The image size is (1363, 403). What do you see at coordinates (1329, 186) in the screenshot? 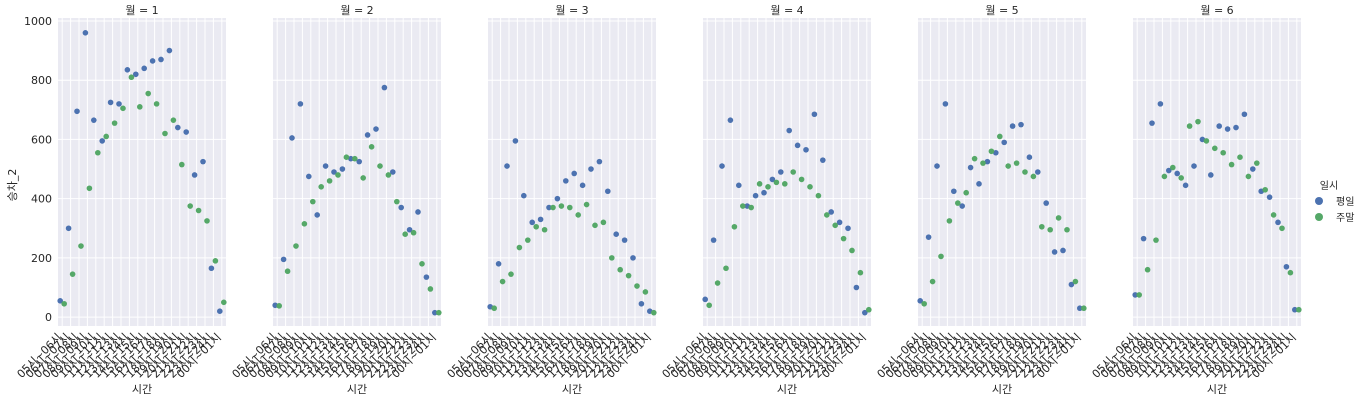
I see `legend-title: 일시` at bounding box center [1329, 186].